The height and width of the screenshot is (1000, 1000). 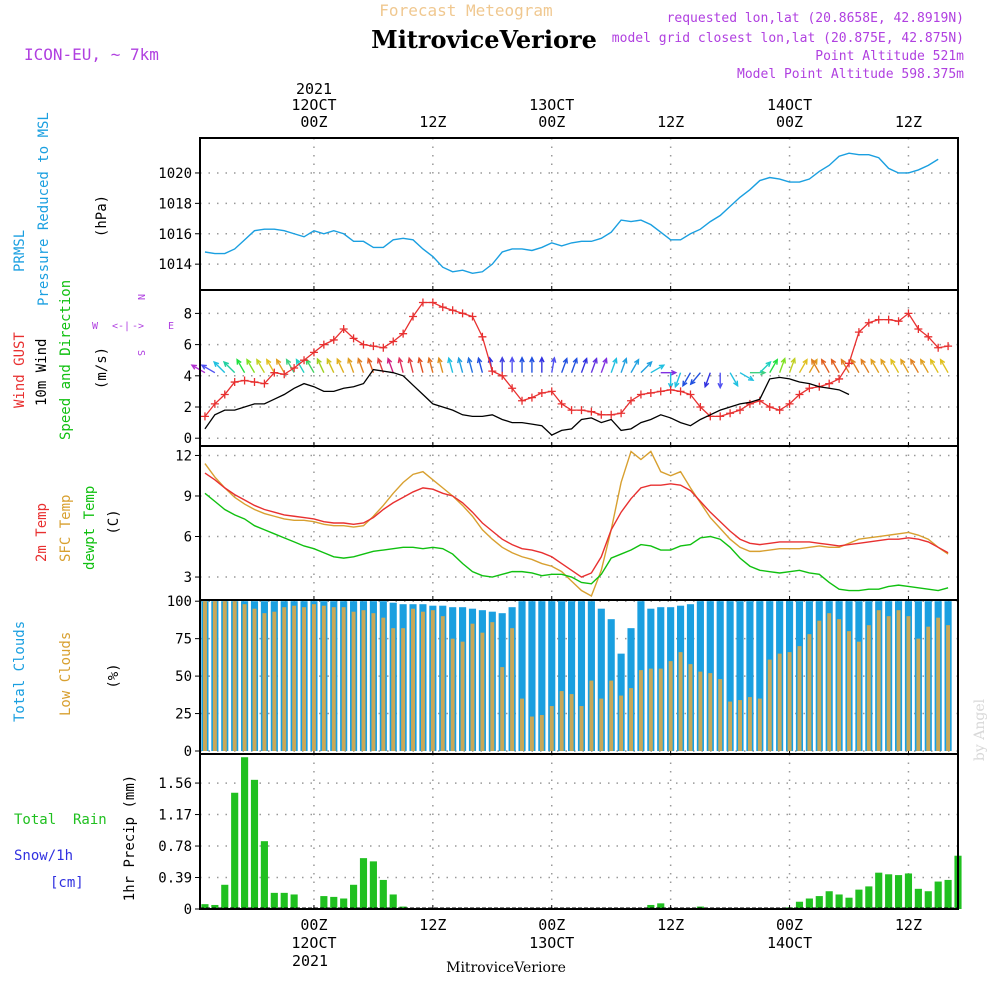 I want to click on y-tick-label: 1016, so click(x=175, y=235).